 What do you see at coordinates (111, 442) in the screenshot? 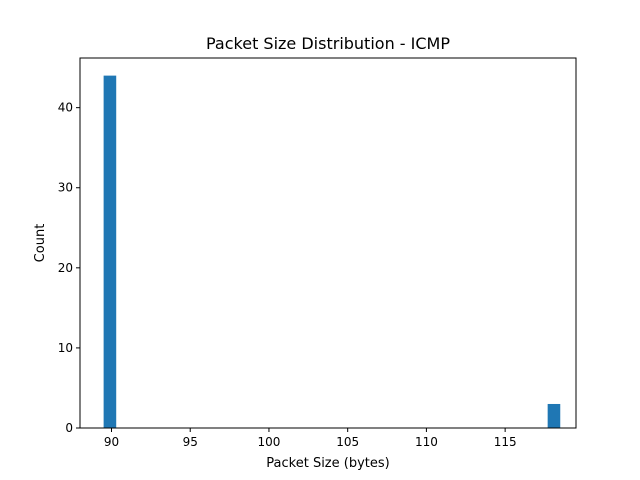
I see `x-tick-label: 90` at bounding box center [111, 442].